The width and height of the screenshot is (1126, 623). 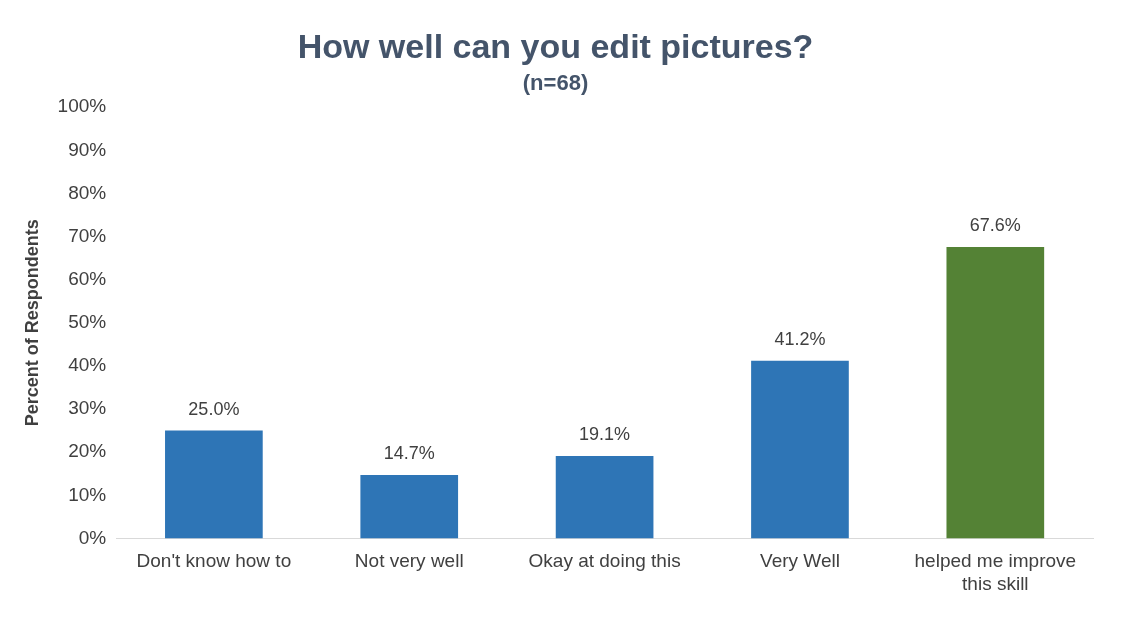 I want to click on y-tick-label: 20%, so click(x=87, y=451).